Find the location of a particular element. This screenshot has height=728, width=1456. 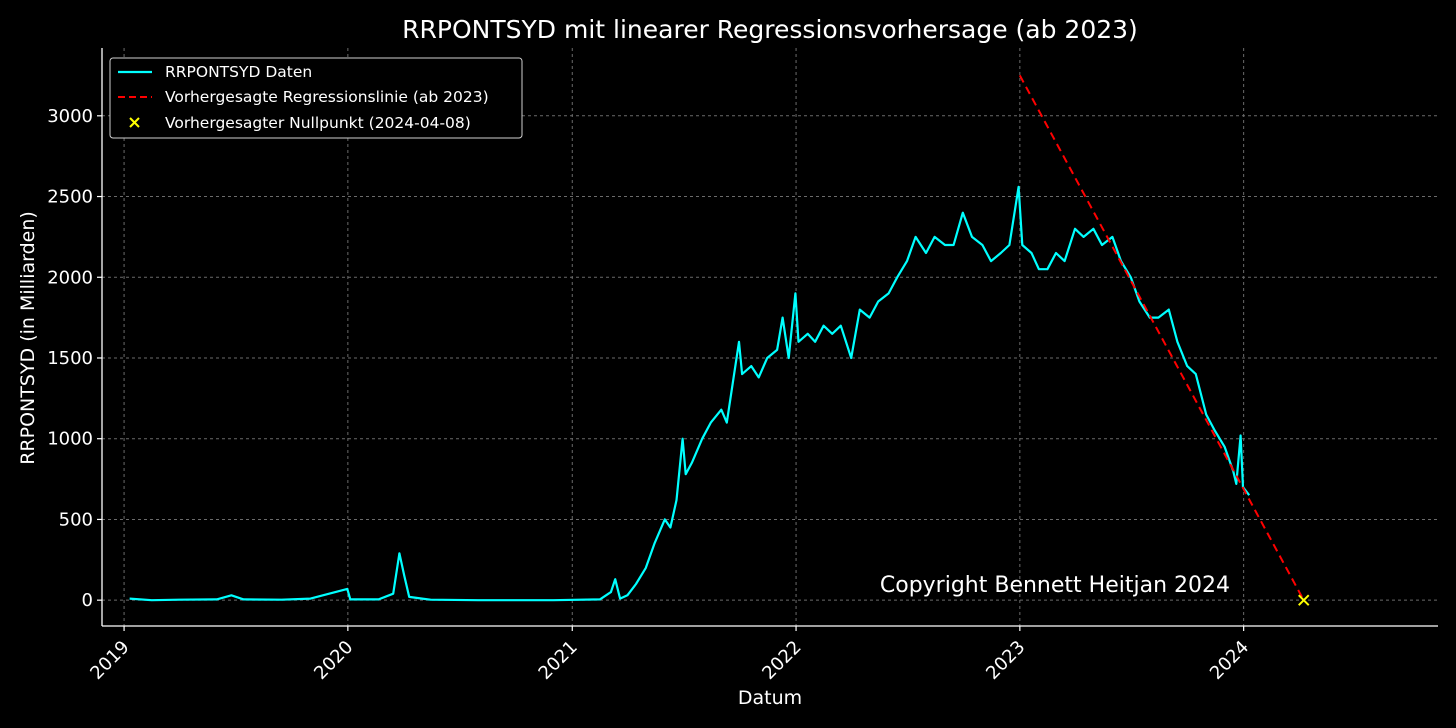

legend-entry-regression: Vorhergesagte Regressionslinie (ab 2023) is located at coordinates (327, 97).